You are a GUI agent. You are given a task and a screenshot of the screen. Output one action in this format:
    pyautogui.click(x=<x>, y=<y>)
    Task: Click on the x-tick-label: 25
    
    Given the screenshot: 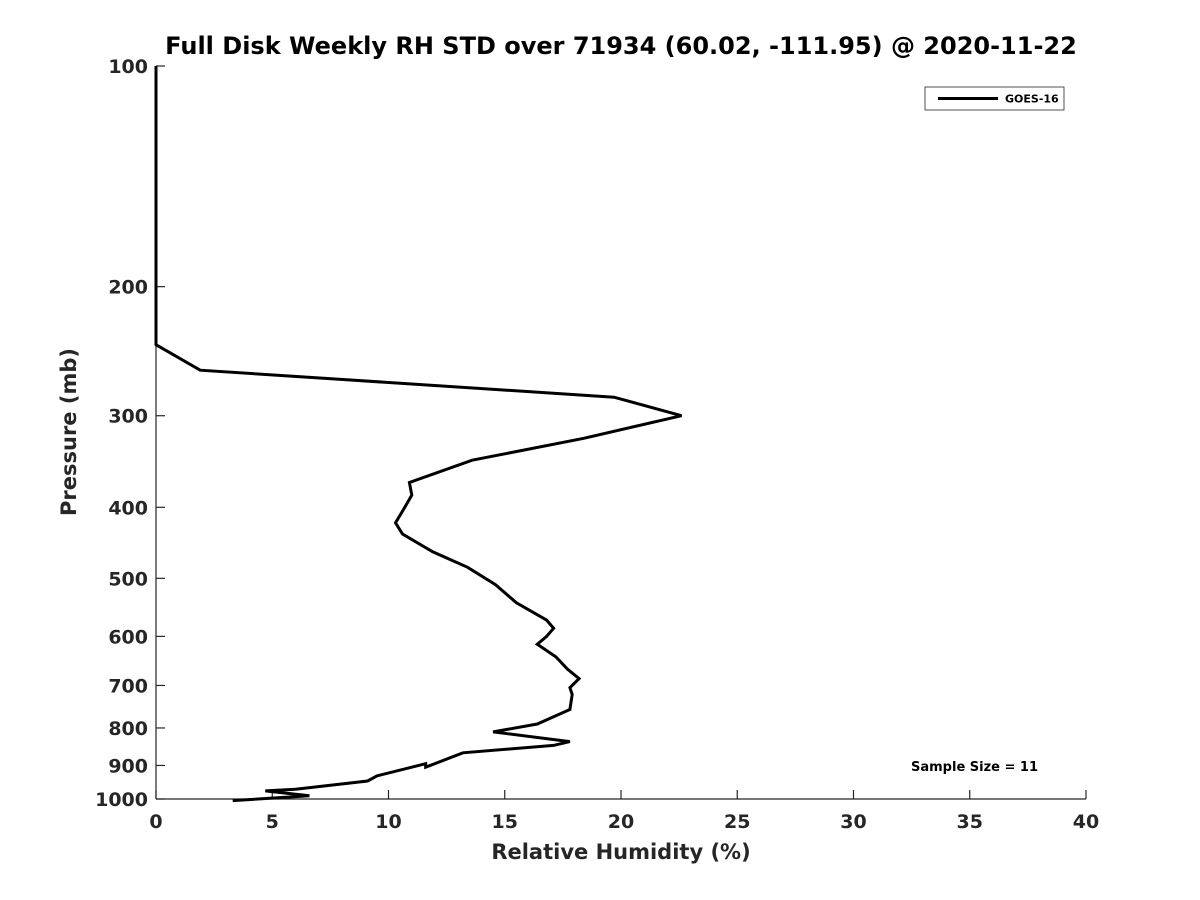 What is the action you would take?
    pyautogui.click(x=737, y=822)
    